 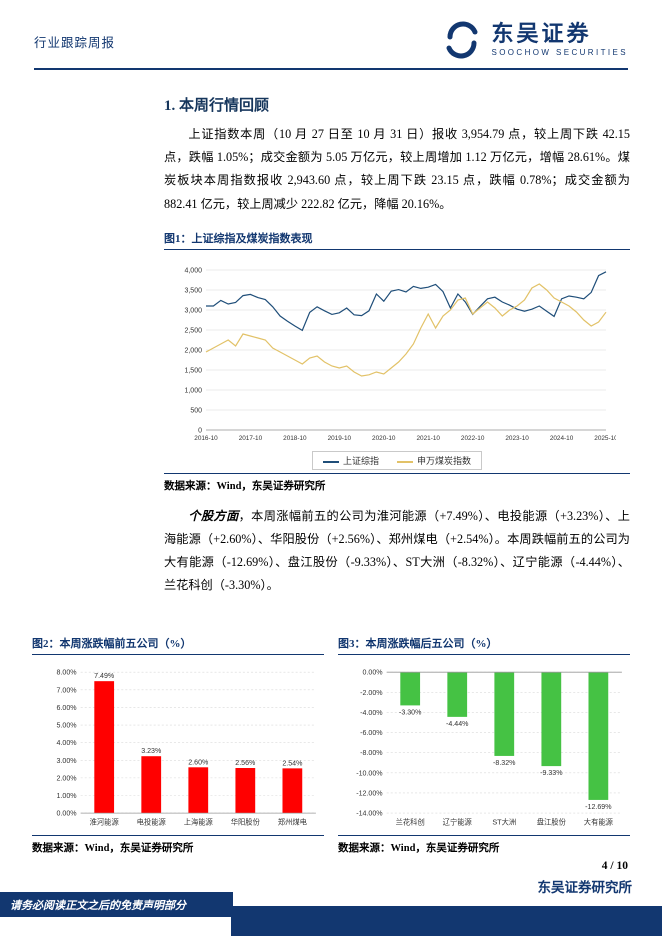 What do you see at coordinates (193, 330) in the screenshot?
I see `svg-text: 2,500` at bounding box center [193, 330].